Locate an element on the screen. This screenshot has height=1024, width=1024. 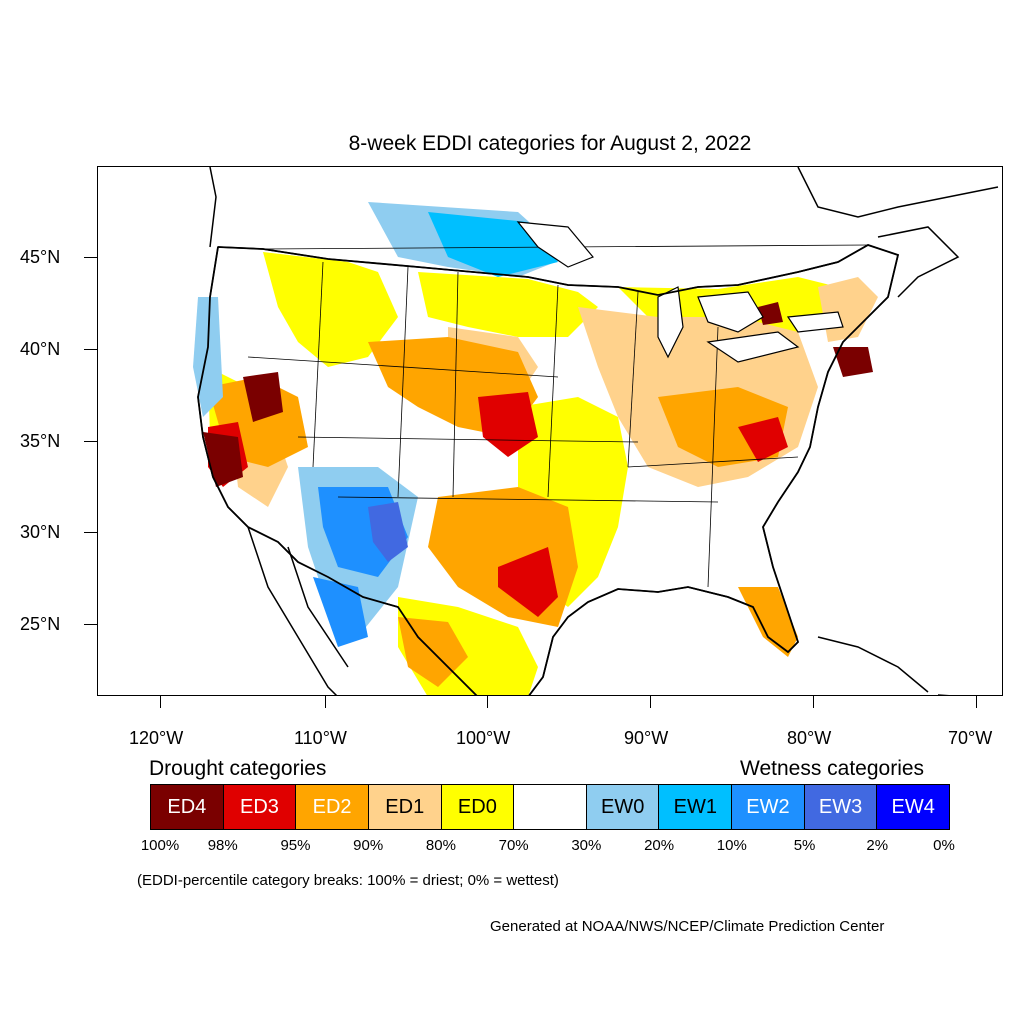
legend-swatch-ed2: ED2 is located at coordinates (332, 807).